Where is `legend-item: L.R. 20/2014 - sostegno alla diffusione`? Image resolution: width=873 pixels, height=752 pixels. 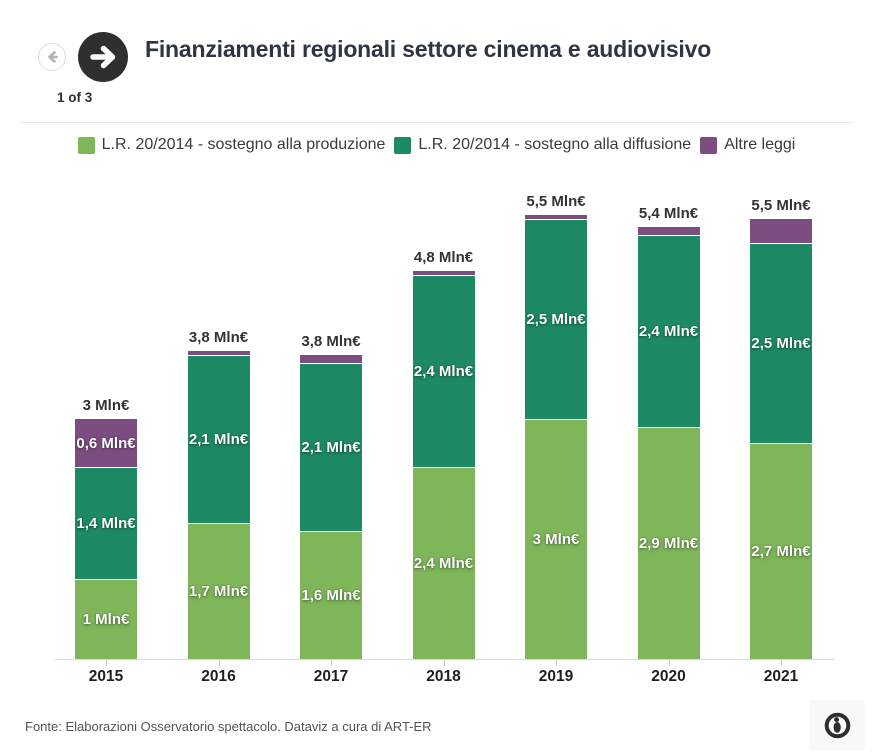
legend-item: L.R. 20/2014 - sostegno alla diffusione is located at coordinates (542, 145).